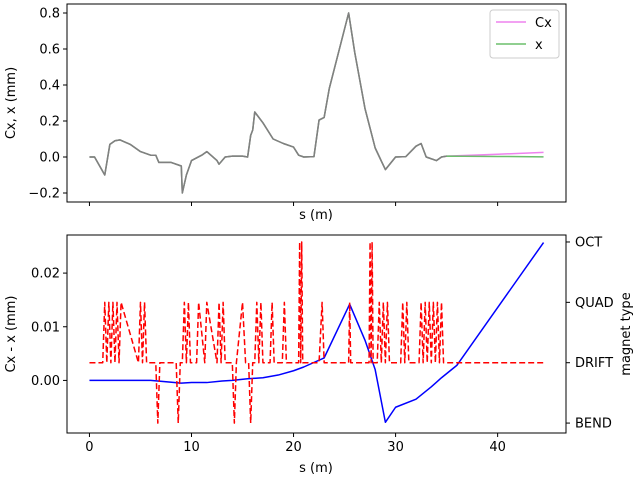  I want to click on top-y-tick-label: −0.2, so click(44, 194).